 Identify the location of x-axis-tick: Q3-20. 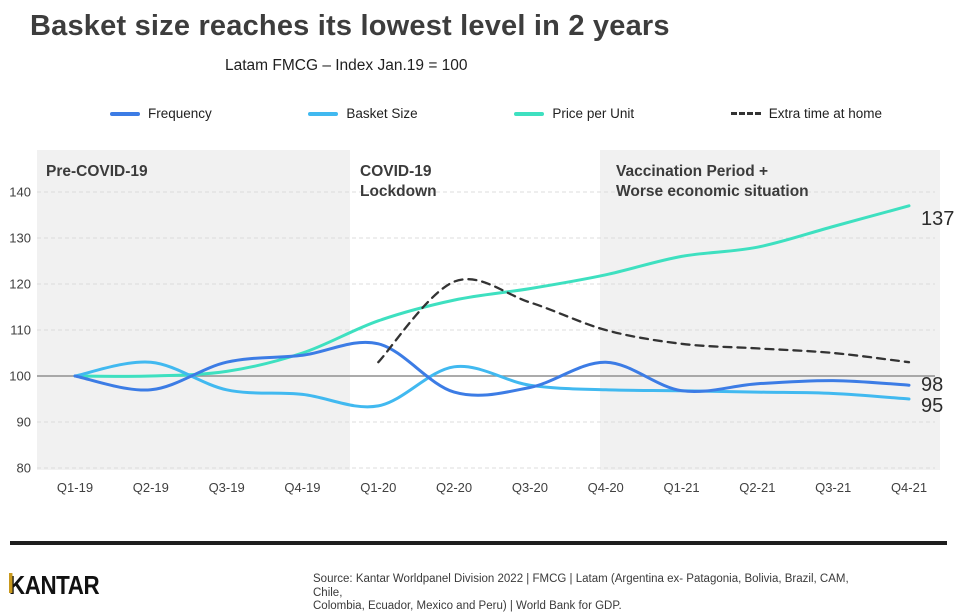
(530, 487).